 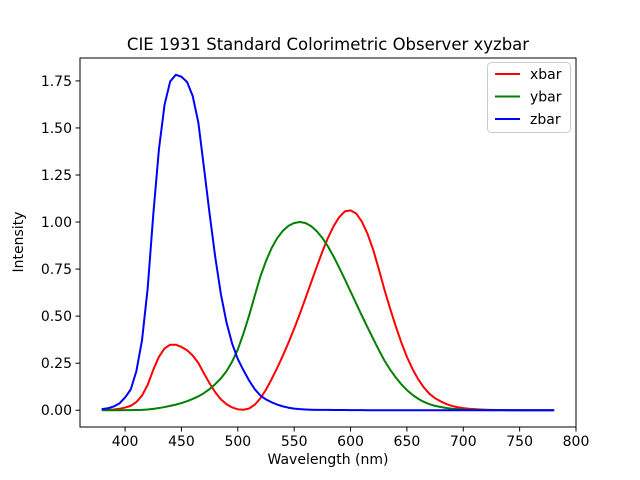 What do you see at coordinates (294, 442) in the screenshot?
I see `x-tick-label: 550` at bounding box center [294, 442].